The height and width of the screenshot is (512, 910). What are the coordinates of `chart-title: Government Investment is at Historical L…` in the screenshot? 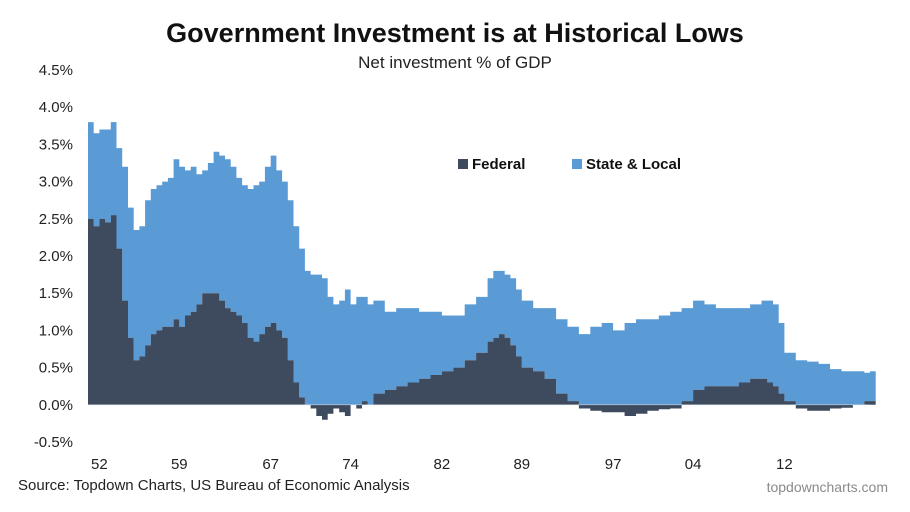 It's located at (455, 33).